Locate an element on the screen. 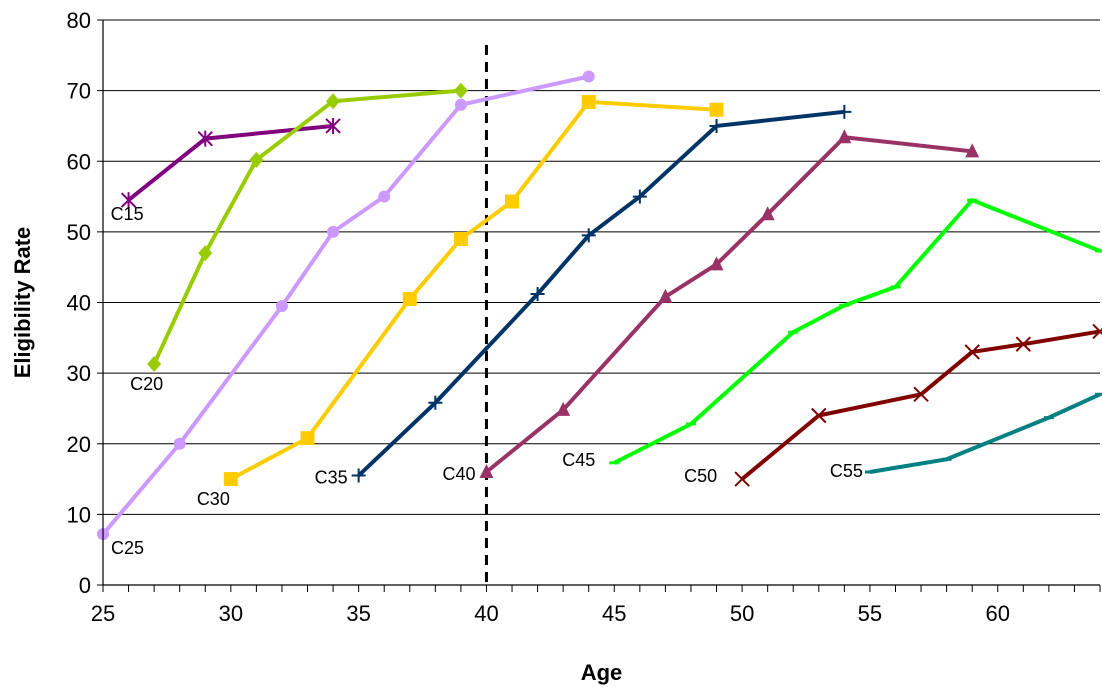 This screenshot has width=1102, height=687. x-tick-label: 60 is located at coordinates (998, 613).